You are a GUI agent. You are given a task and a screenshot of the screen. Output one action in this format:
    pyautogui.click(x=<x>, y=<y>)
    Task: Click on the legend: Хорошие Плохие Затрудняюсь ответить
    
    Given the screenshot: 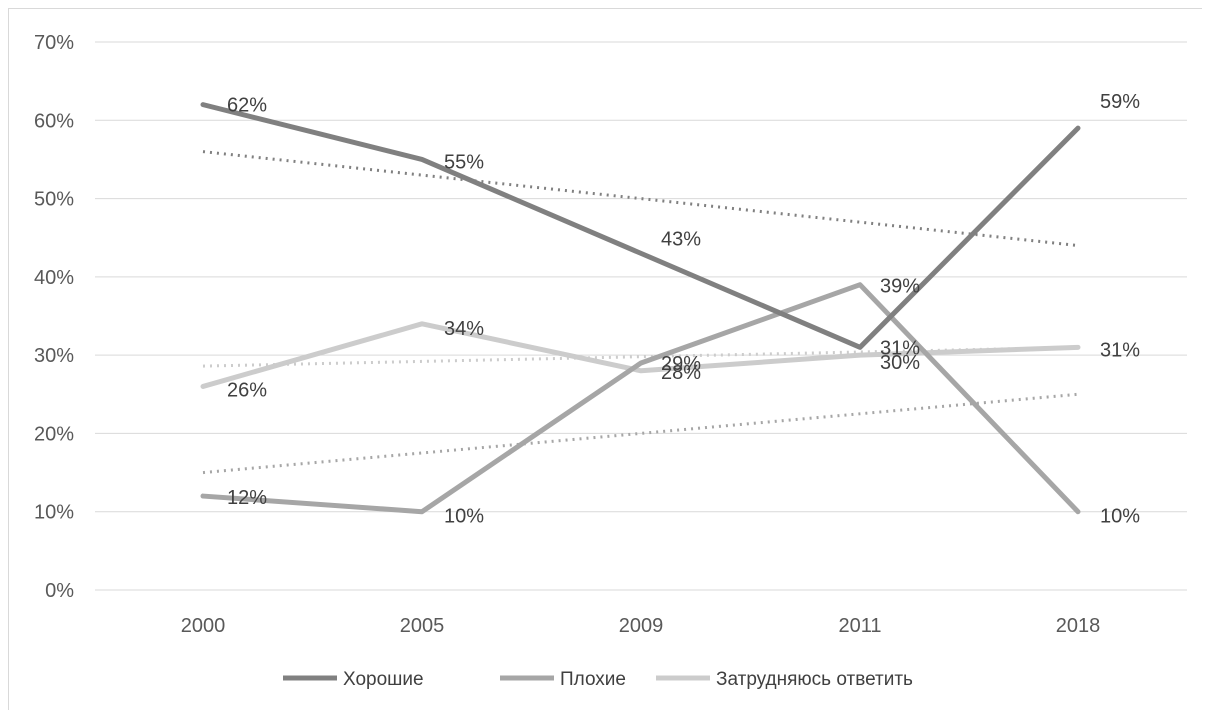 What is the action you would take?
    pyautogui.click(x=598, y=679)
    